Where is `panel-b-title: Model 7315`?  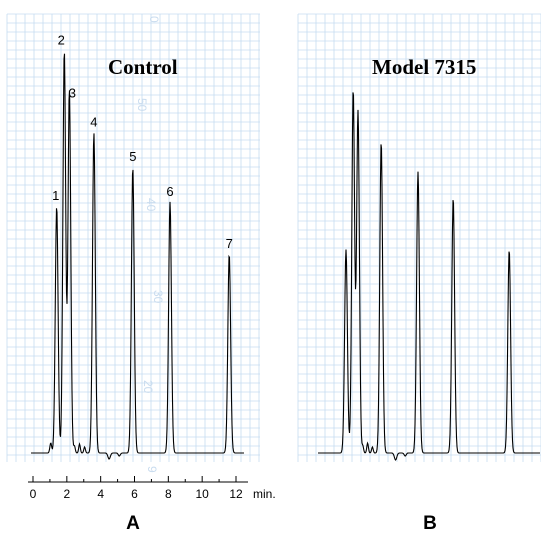
panel-b-title: Model 7315 is located at coordinates (424, 67).